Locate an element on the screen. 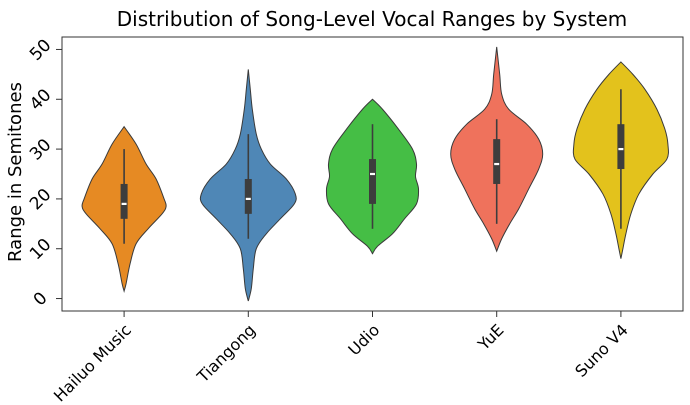 This screenshot has width=690, height=405. violin-tiangong is located at coordinates (248, 185).